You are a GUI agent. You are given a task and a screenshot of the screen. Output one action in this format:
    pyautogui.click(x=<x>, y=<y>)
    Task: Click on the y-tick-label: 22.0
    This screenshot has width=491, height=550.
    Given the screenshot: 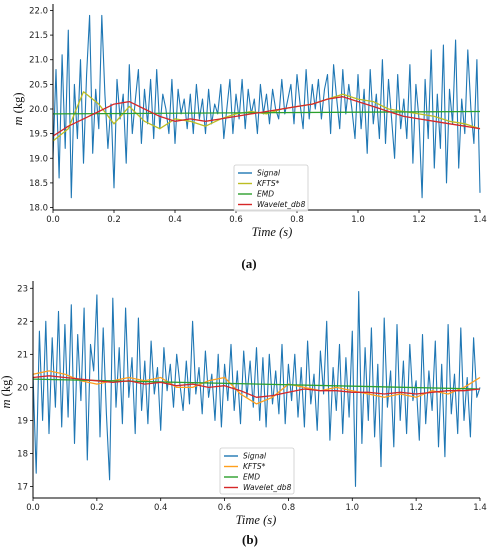 What is the action you would take?
    pyautogui.click(x=38, y=11)
    